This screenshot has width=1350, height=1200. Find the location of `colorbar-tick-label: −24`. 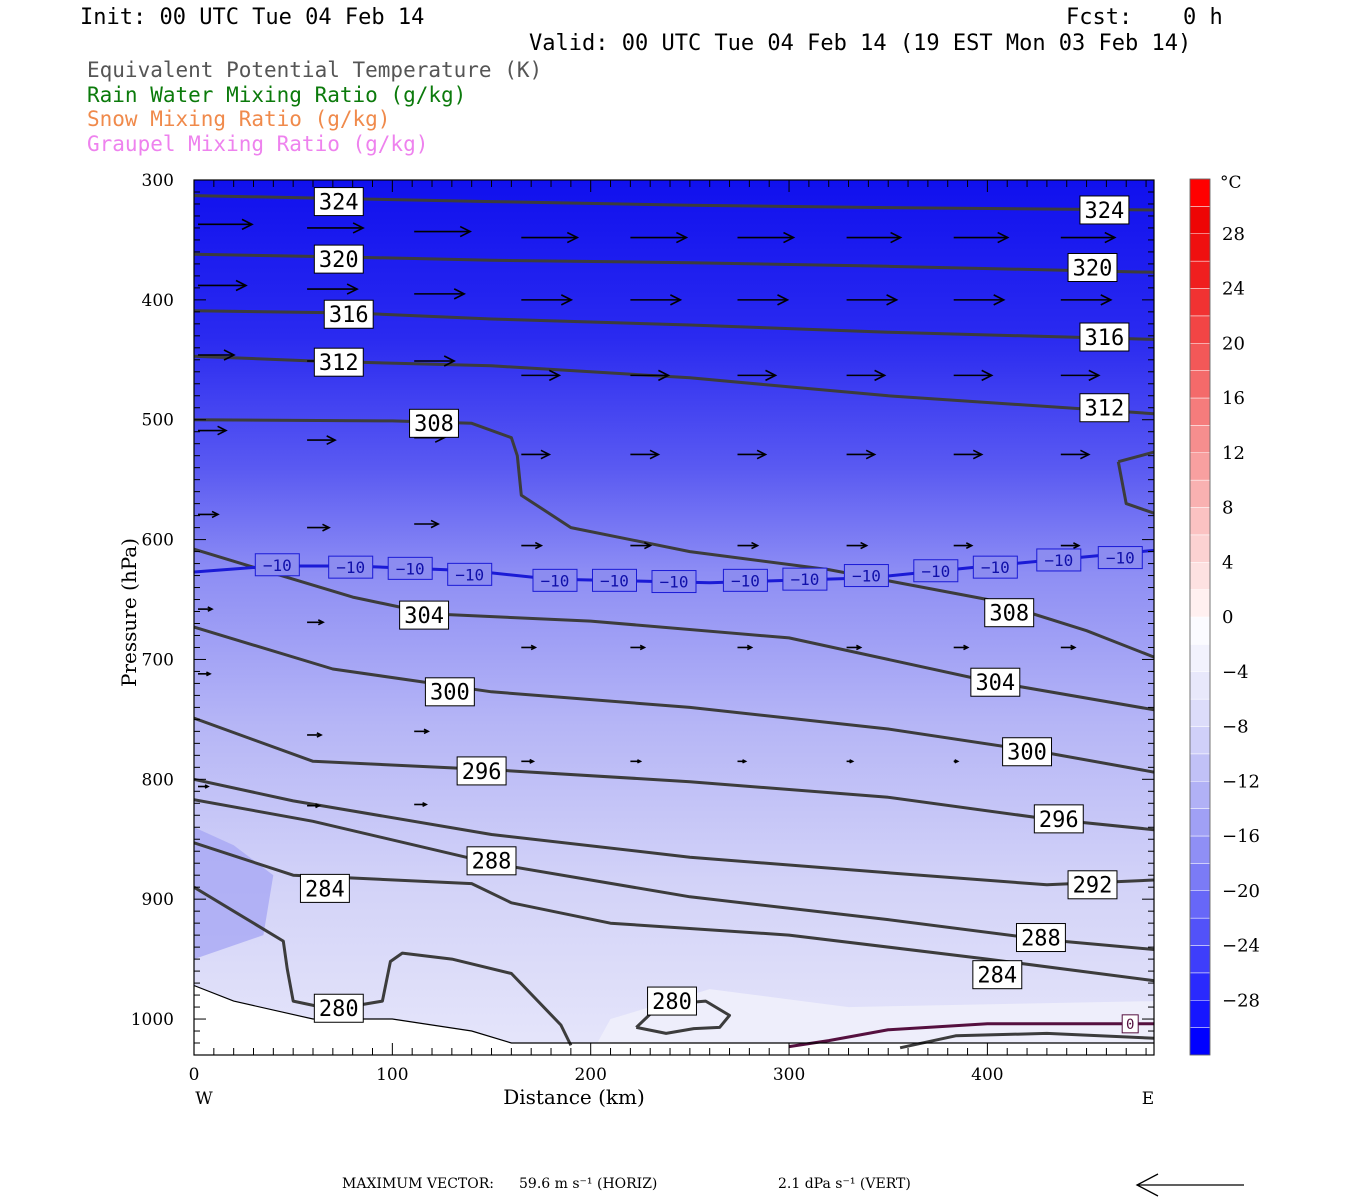

colorbar-tick-label: −24 is located at coordinates (1241, 946).